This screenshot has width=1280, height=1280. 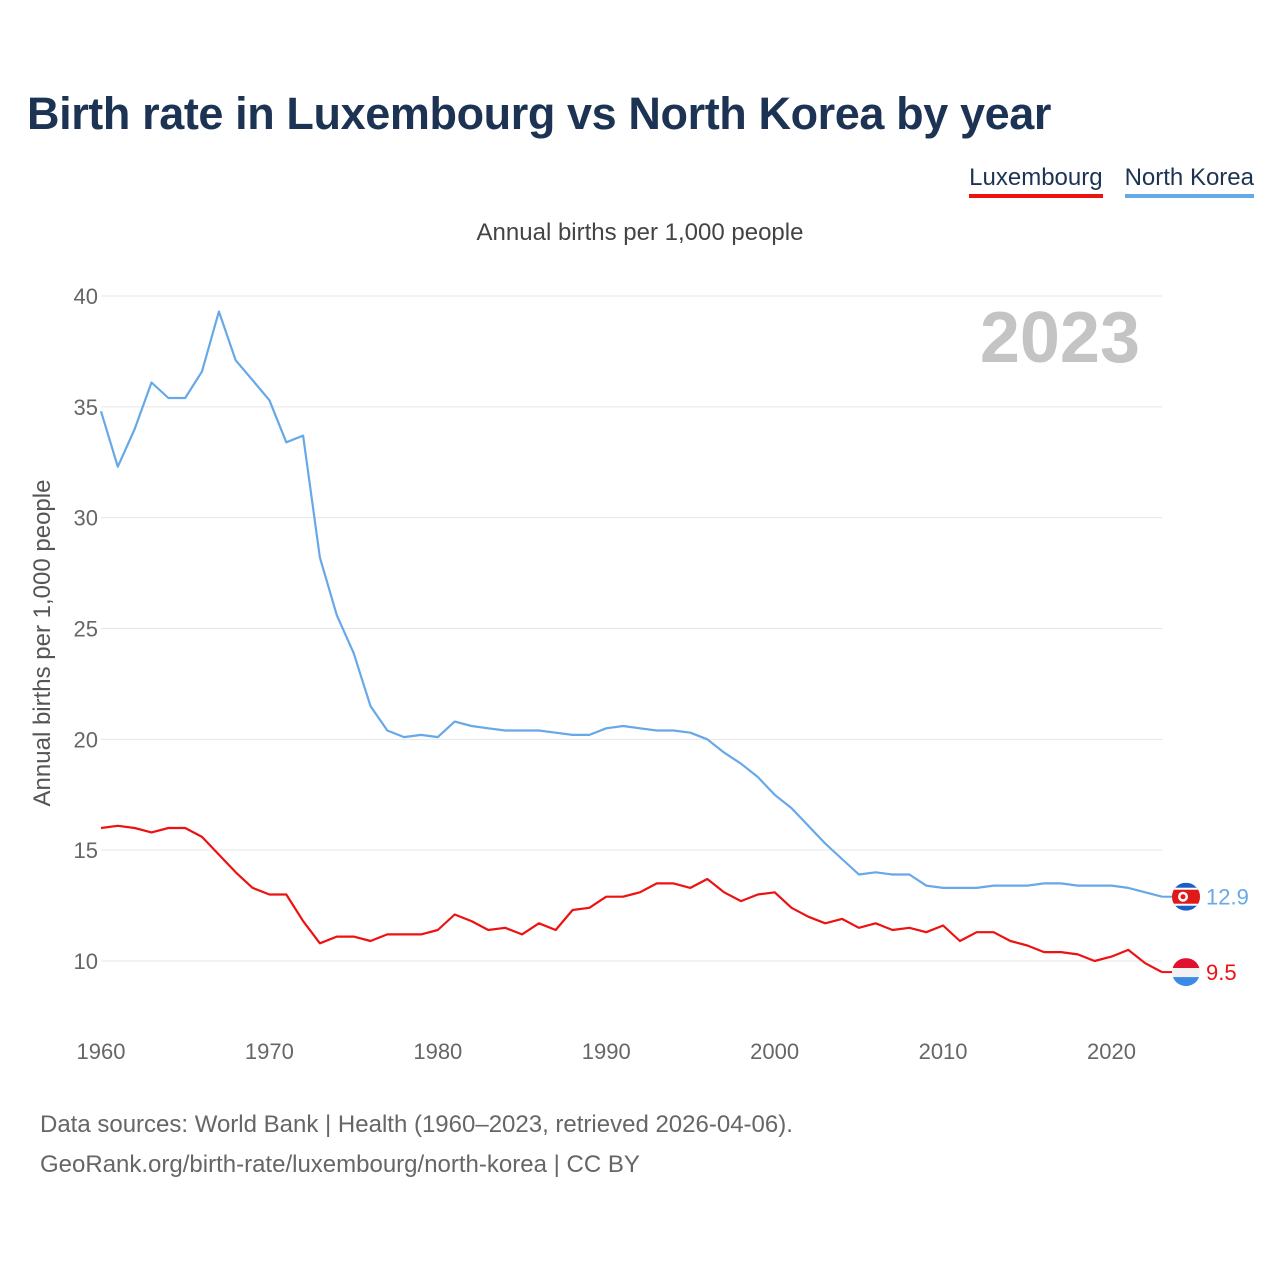 I want to click on y-tick-label: 35, so click(x=86, y=407).